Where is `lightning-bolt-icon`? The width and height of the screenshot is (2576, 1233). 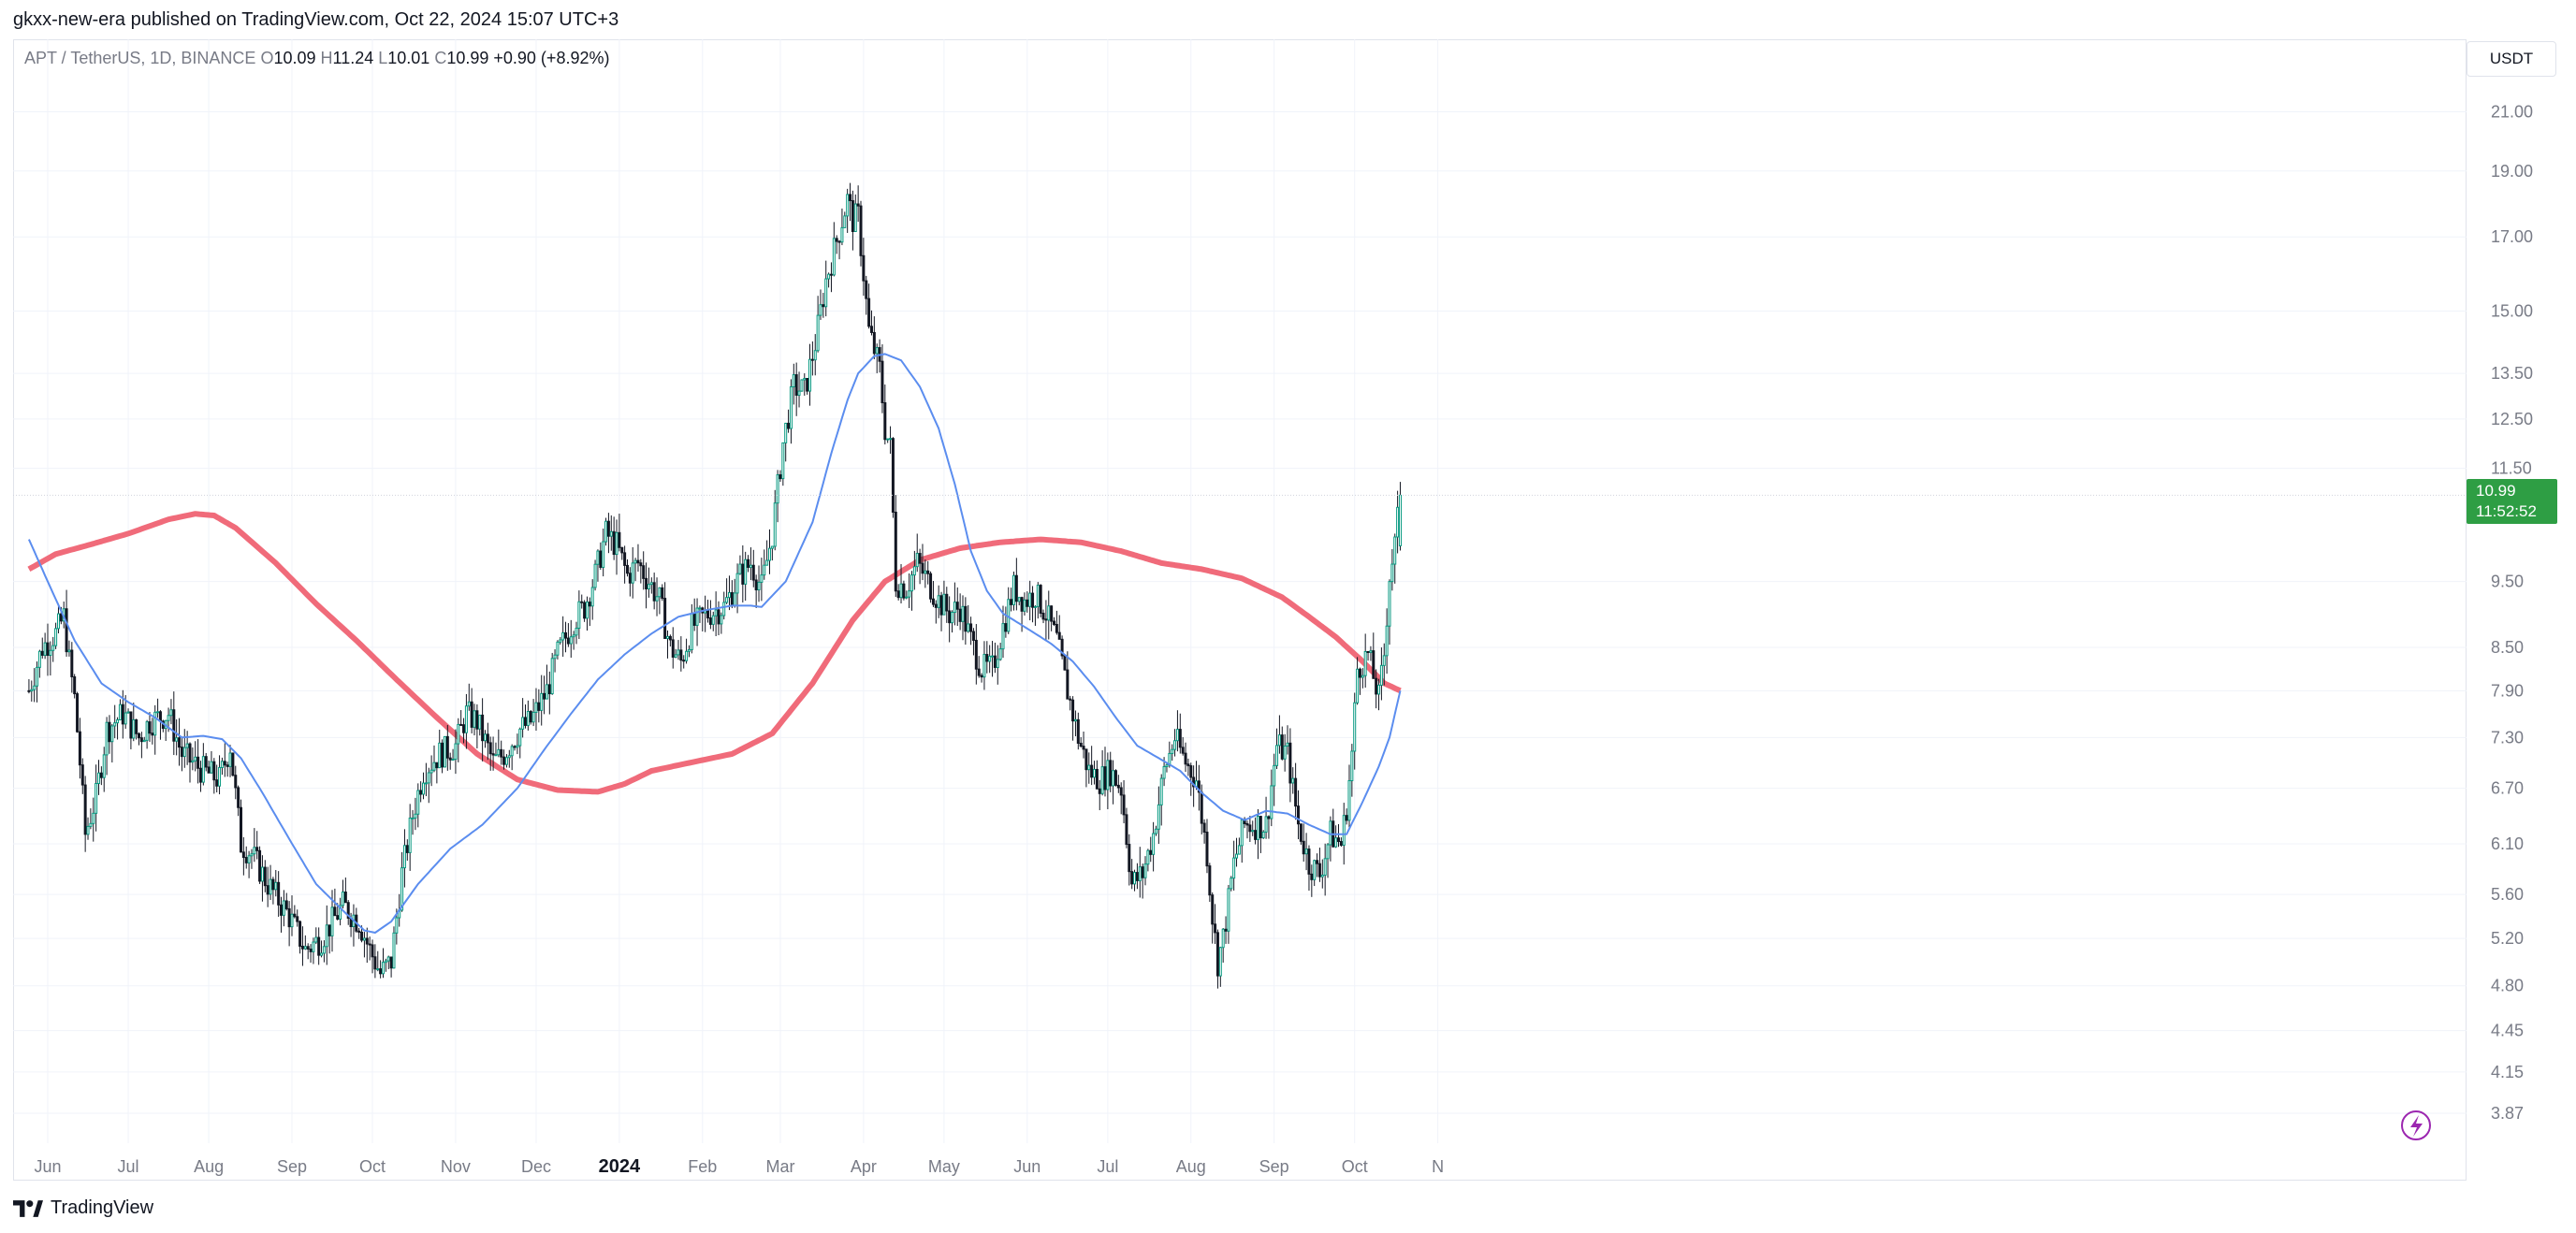
lightning-bolt-icon is located at coordinates (2416, 1125).